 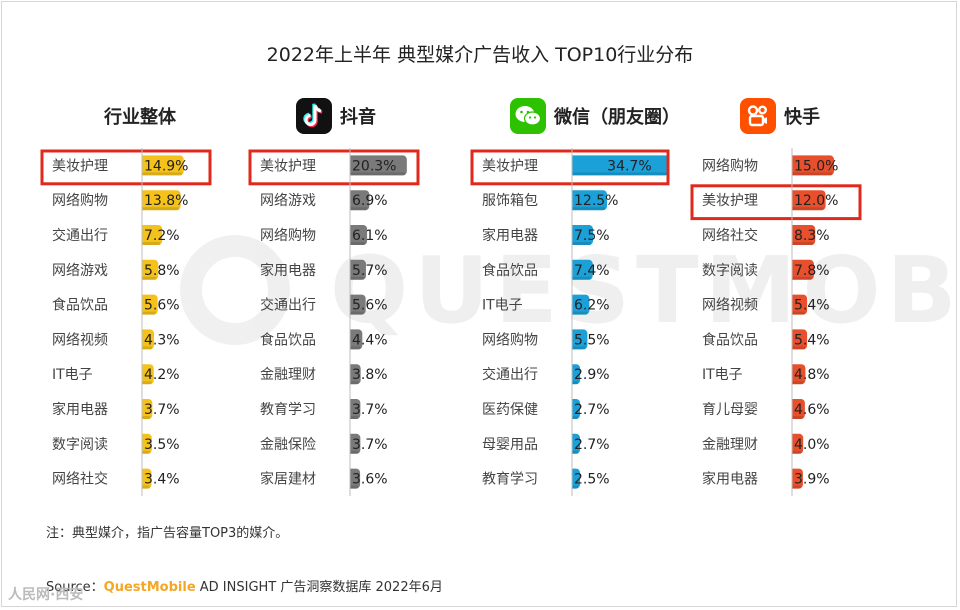 What do you see at coordinates (370, 201) in the screenshot?
I see `value-label: 6.9%` at bounding box center [370, 201].